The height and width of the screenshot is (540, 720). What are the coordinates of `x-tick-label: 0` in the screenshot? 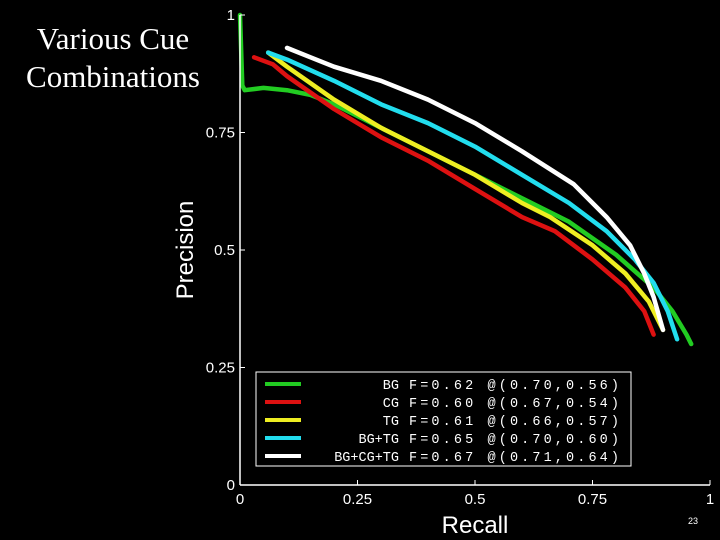 It's located at (240, 499).